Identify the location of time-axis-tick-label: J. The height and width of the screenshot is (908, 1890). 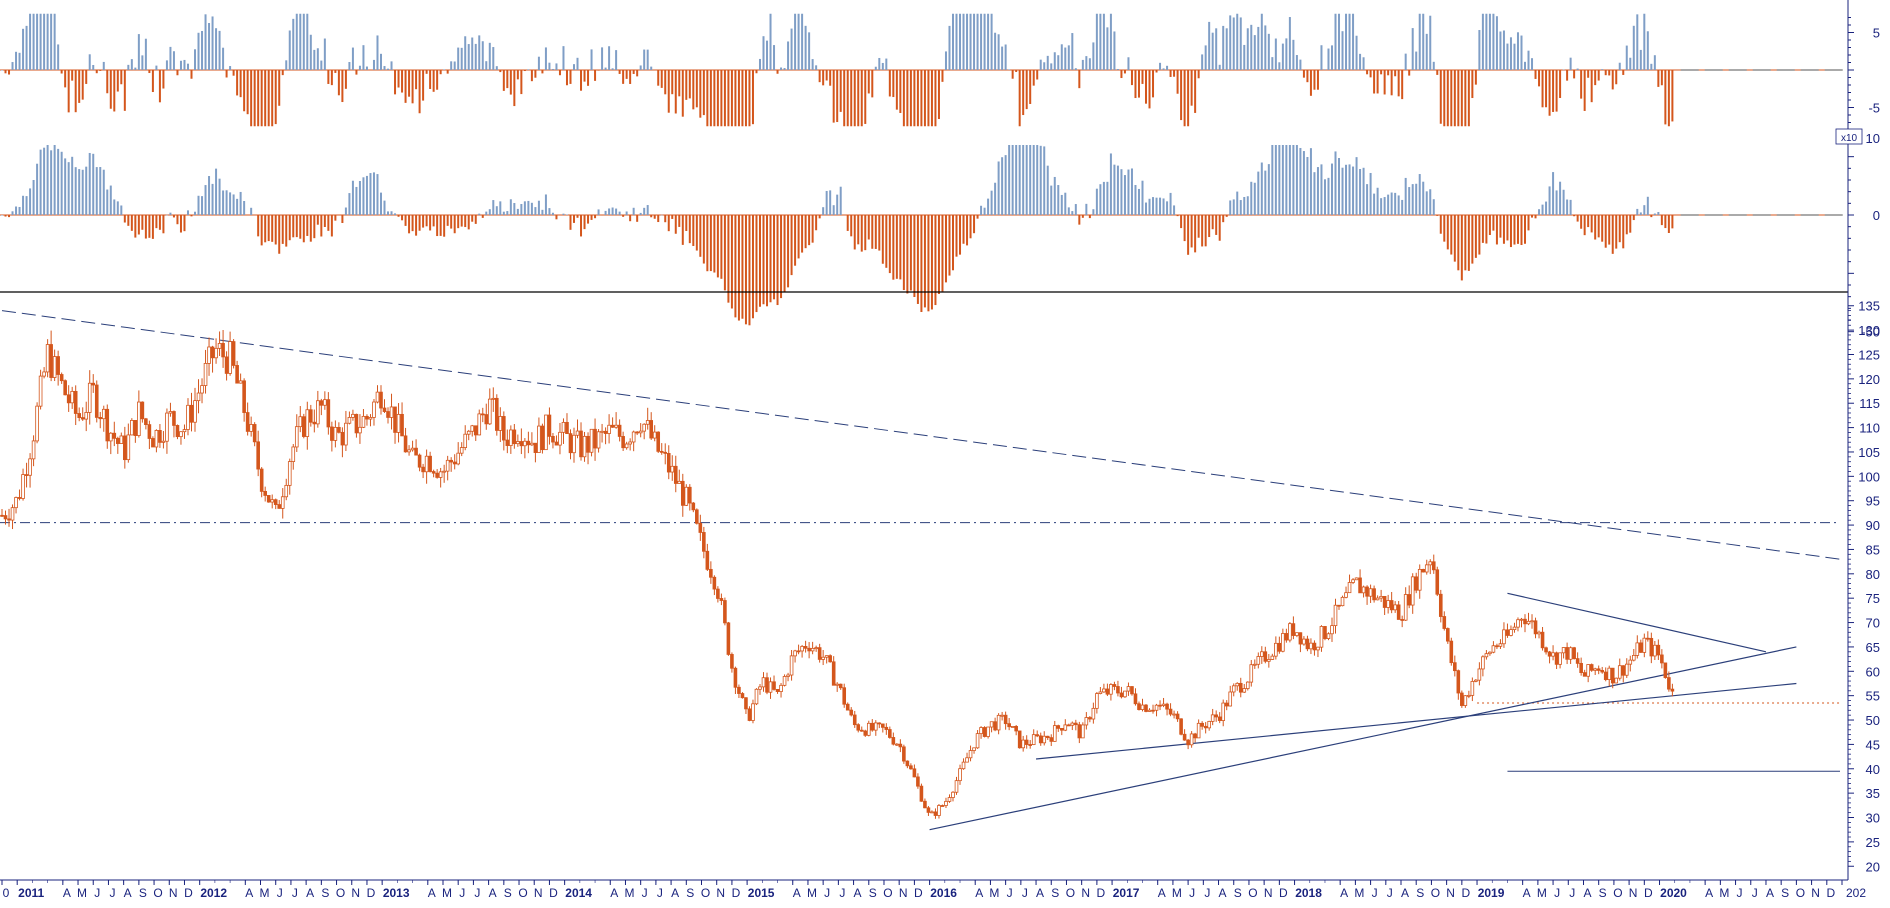
(827, 893).